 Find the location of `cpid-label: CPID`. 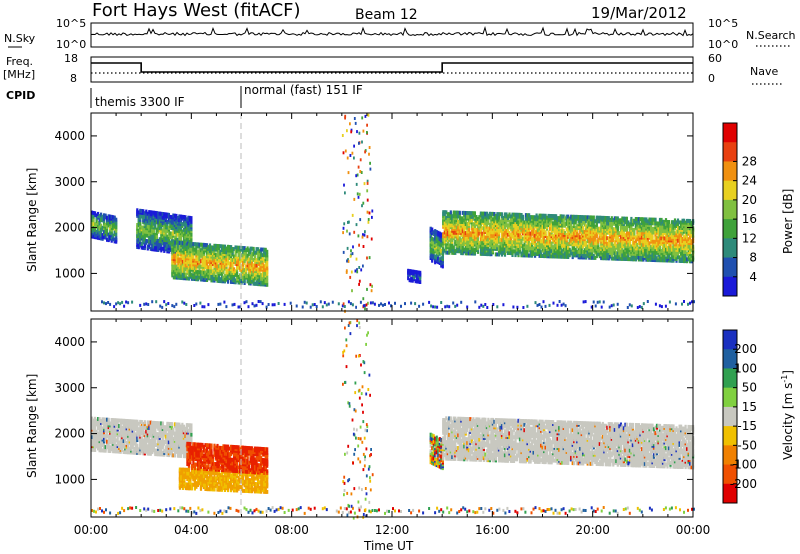

cpid-label: CPID is located at coordinates (20, 95).